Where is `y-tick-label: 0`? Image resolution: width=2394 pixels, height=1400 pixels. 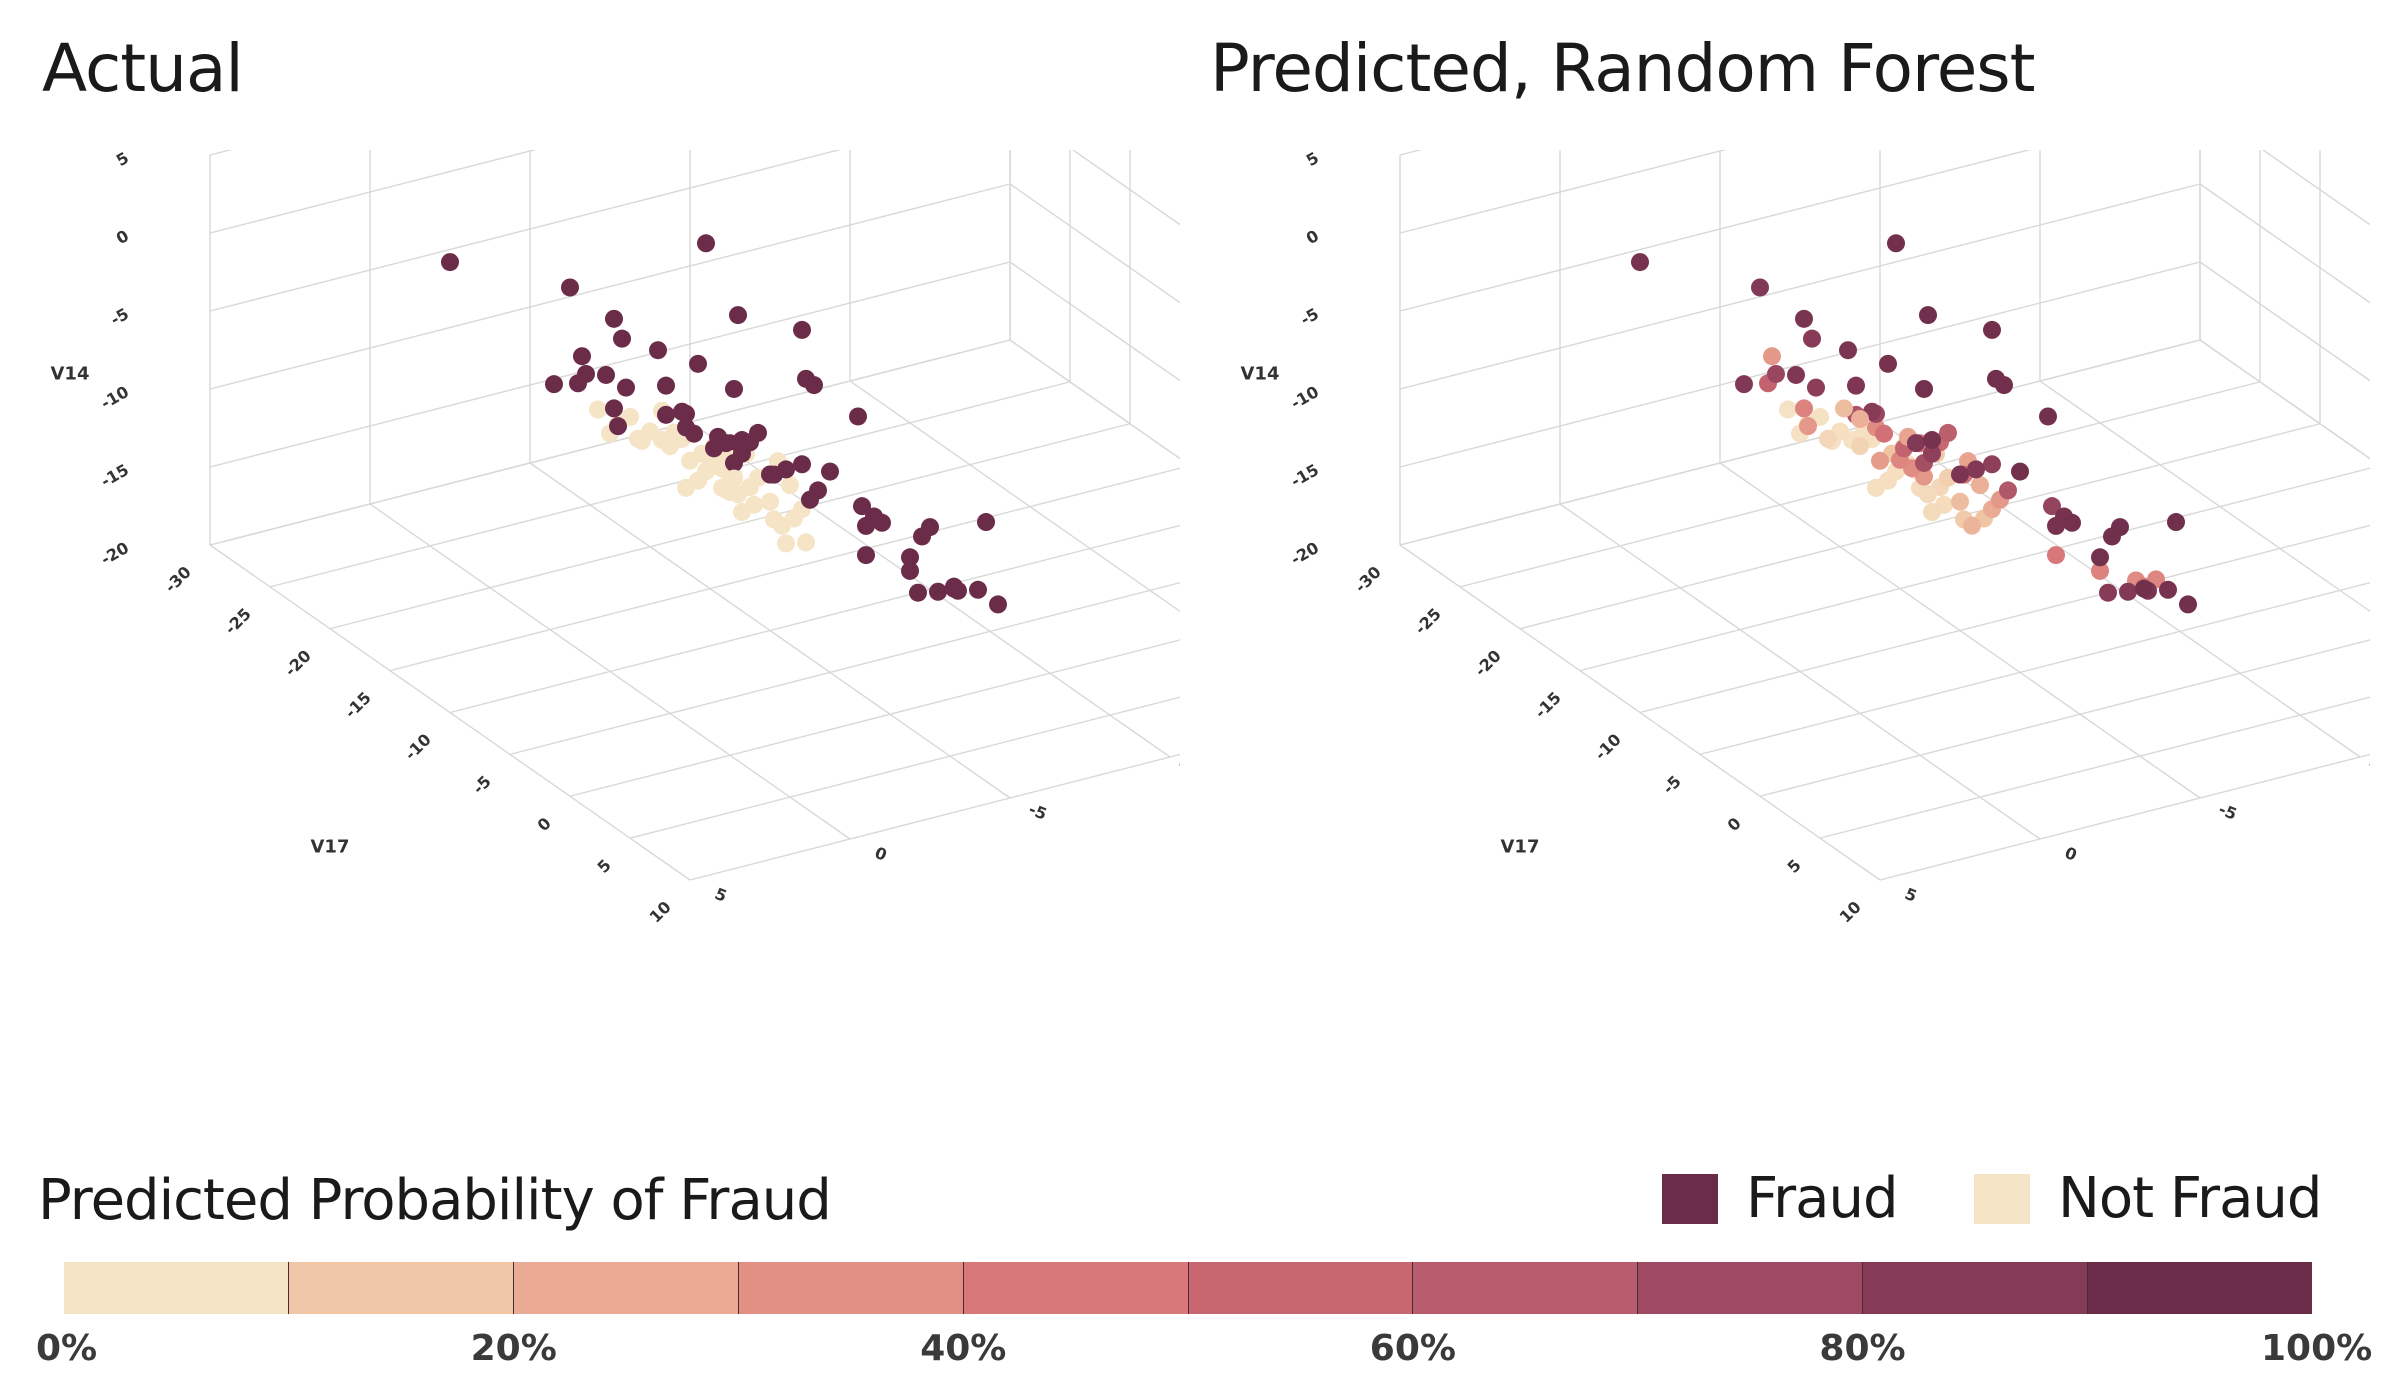 y-tick-label: 0 is located at coordinates (880, 854).